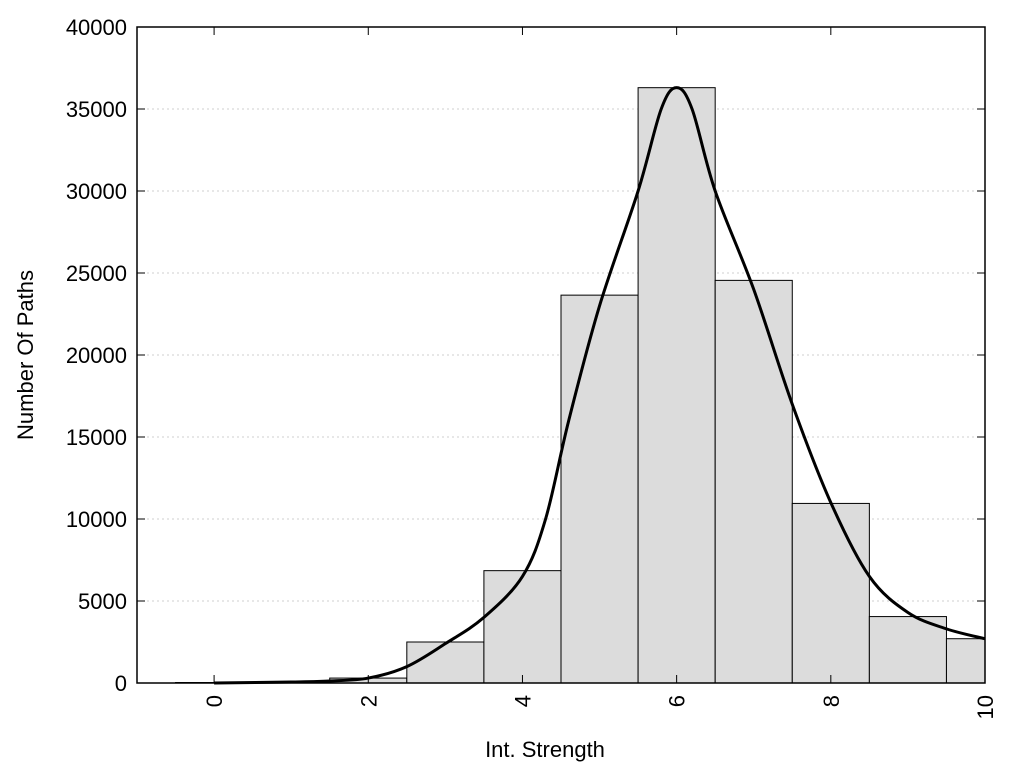  What do you see at coordinates (985, 707) in the screenshot?
I see `x-tick-label: 10` at bounding box center [985, 707].